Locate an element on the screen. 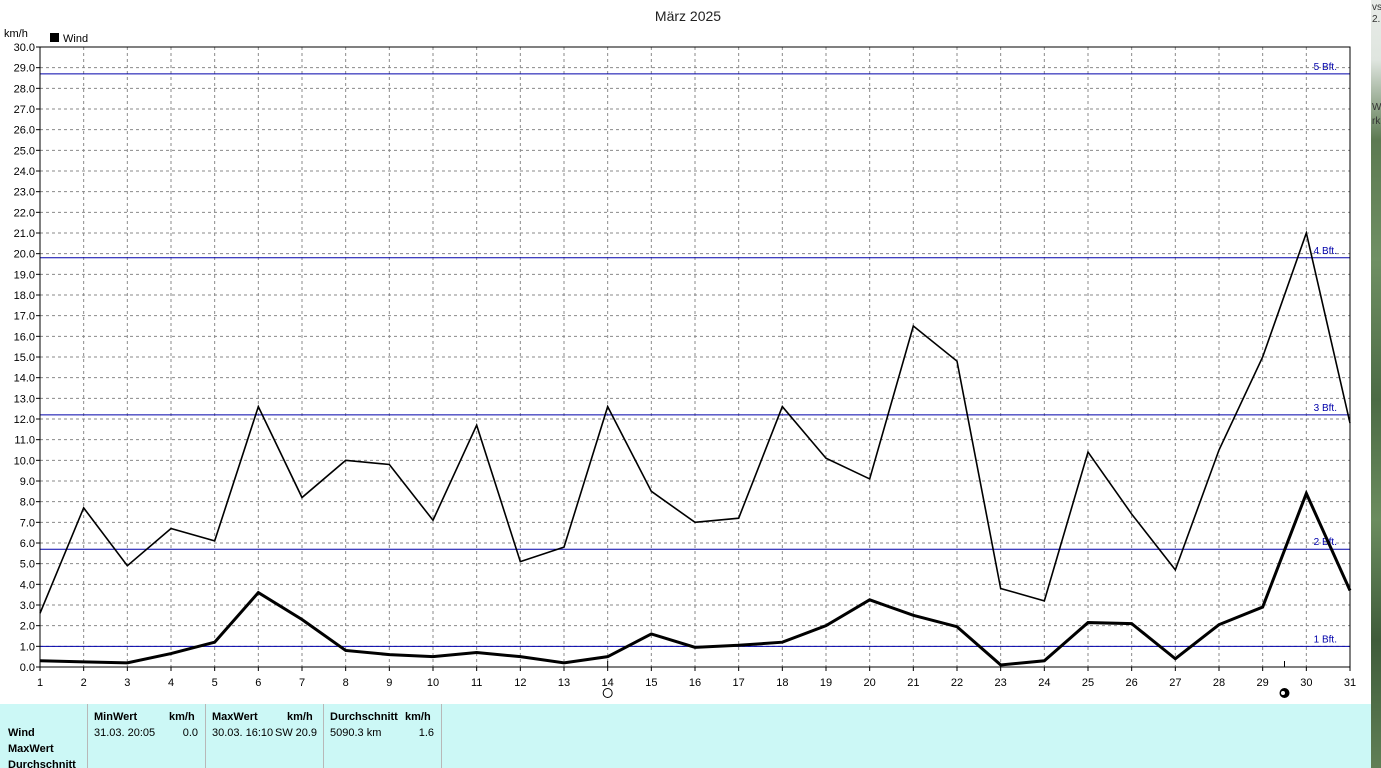 This screenshot has height=768, width=1381. x-tick-label: 22 is located at coordinates (957, 683).